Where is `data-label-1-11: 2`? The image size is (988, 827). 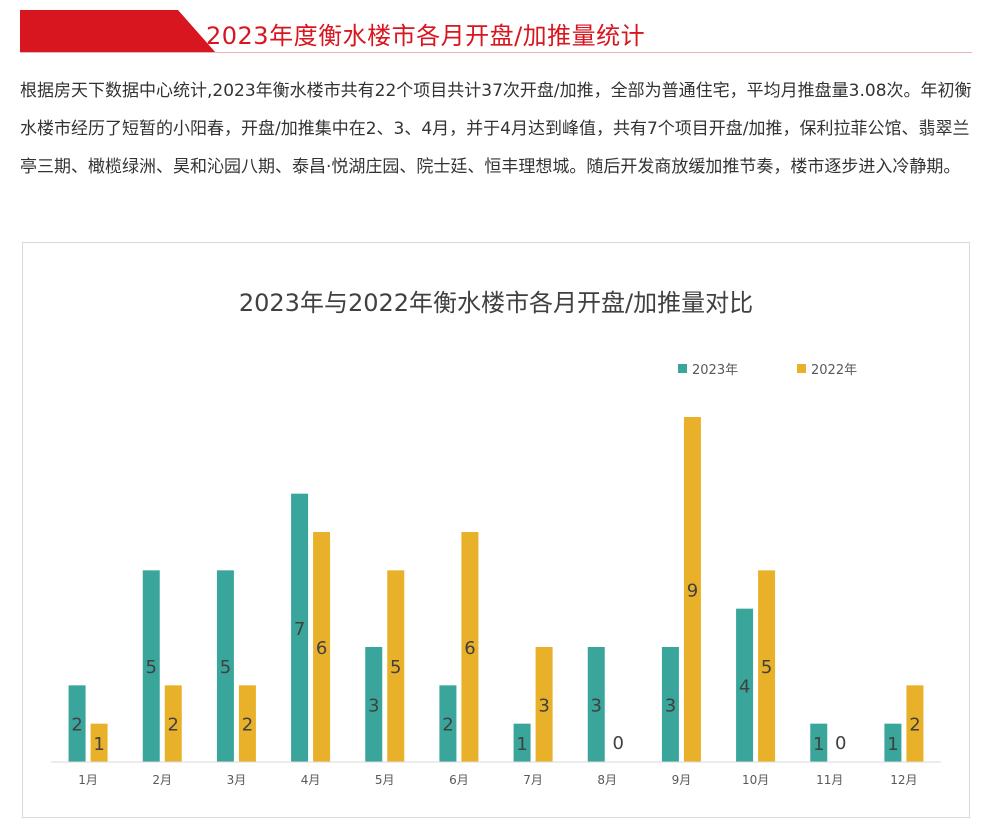 data-label-1-11: 2 is located at coordinates (914, 725).